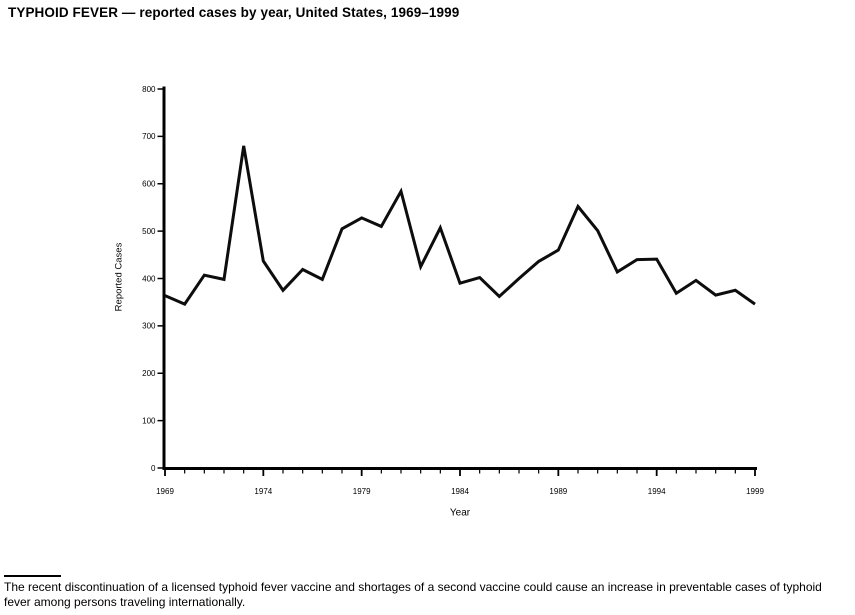 This screenshot has height=615, width=855. I want to click on x-tick-label: 1989, so click(558, 491).